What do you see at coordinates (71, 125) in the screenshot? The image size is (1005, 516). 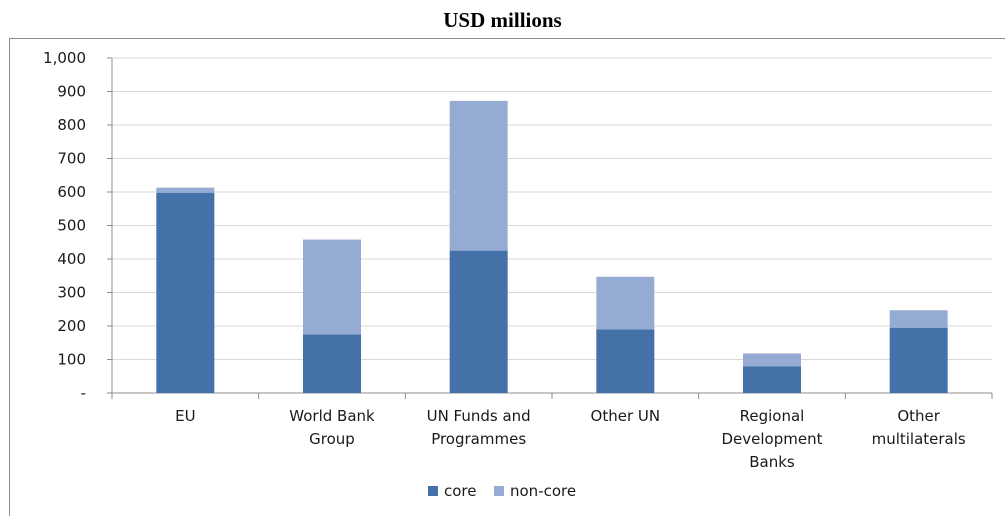 I see `y-tick-label: 800` at bounding box center [71, 125].